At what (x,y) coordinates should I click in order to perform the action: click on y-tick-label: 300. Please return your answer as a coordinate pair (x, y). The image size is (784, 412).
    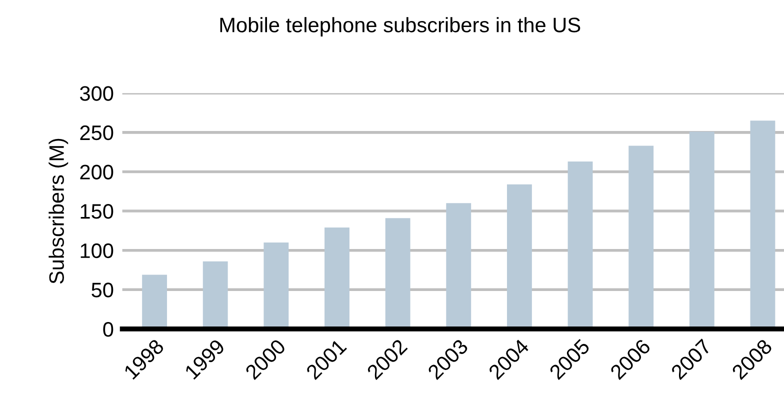
    Looking at the image, I should click on (97, 93).